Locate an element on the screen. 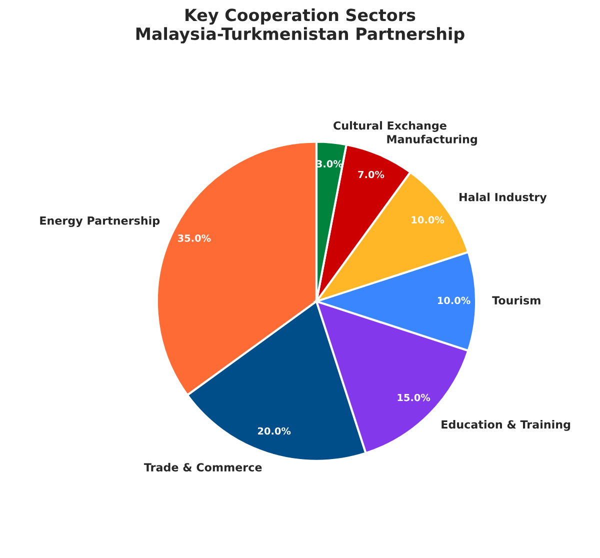 This screenshot has width=600, height=558. slice-label: Tourism is located at coordinates (516, 300).